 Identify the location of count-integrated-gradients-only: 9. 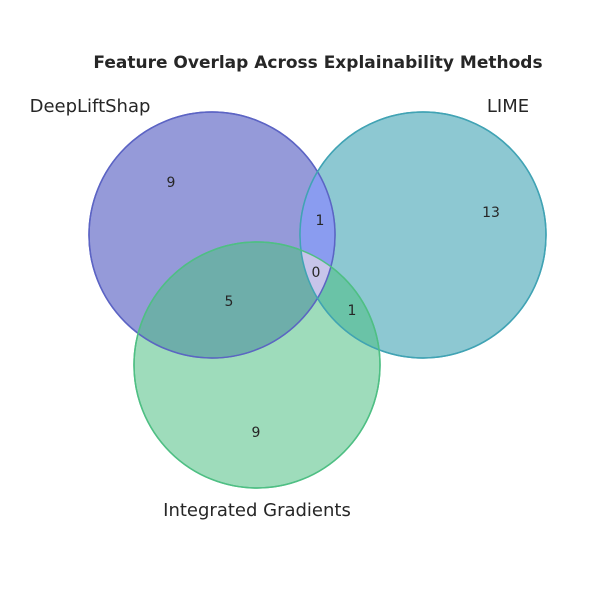
(256, 433).